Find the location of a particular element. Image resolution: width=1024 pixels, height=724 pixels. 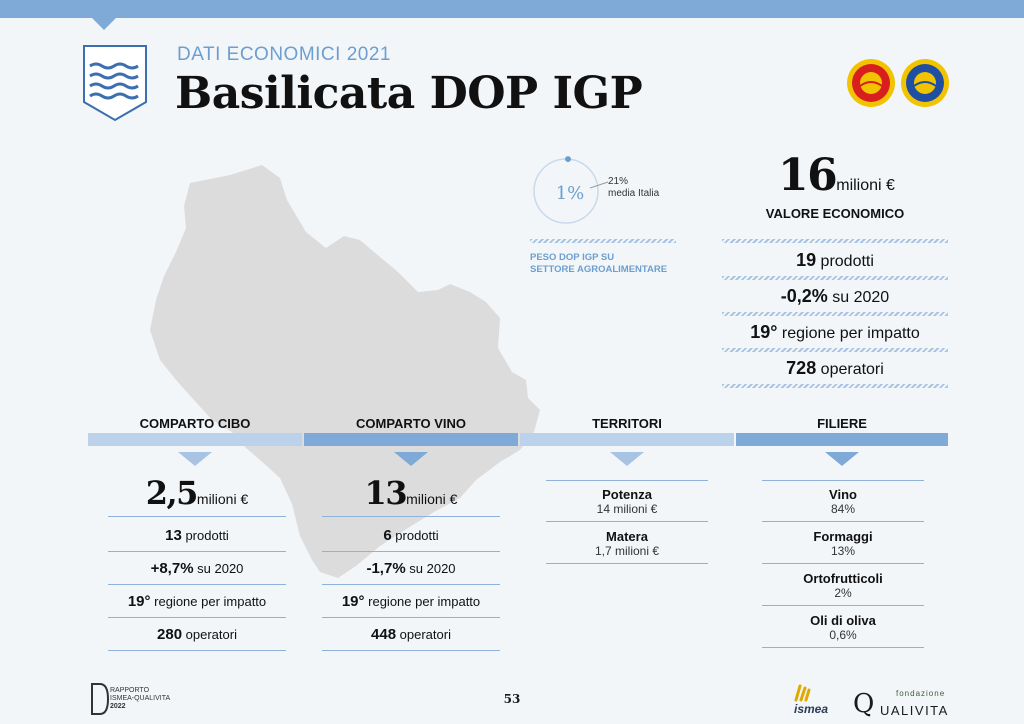

cibo-row-value: 19° is located at coordinates (139, 601).